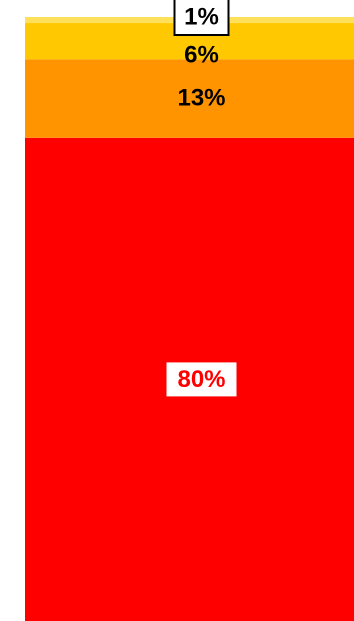 The width and height of the screenshot is (354, 621). I want to click on segment-label-1: 1%, so click(201, 17).